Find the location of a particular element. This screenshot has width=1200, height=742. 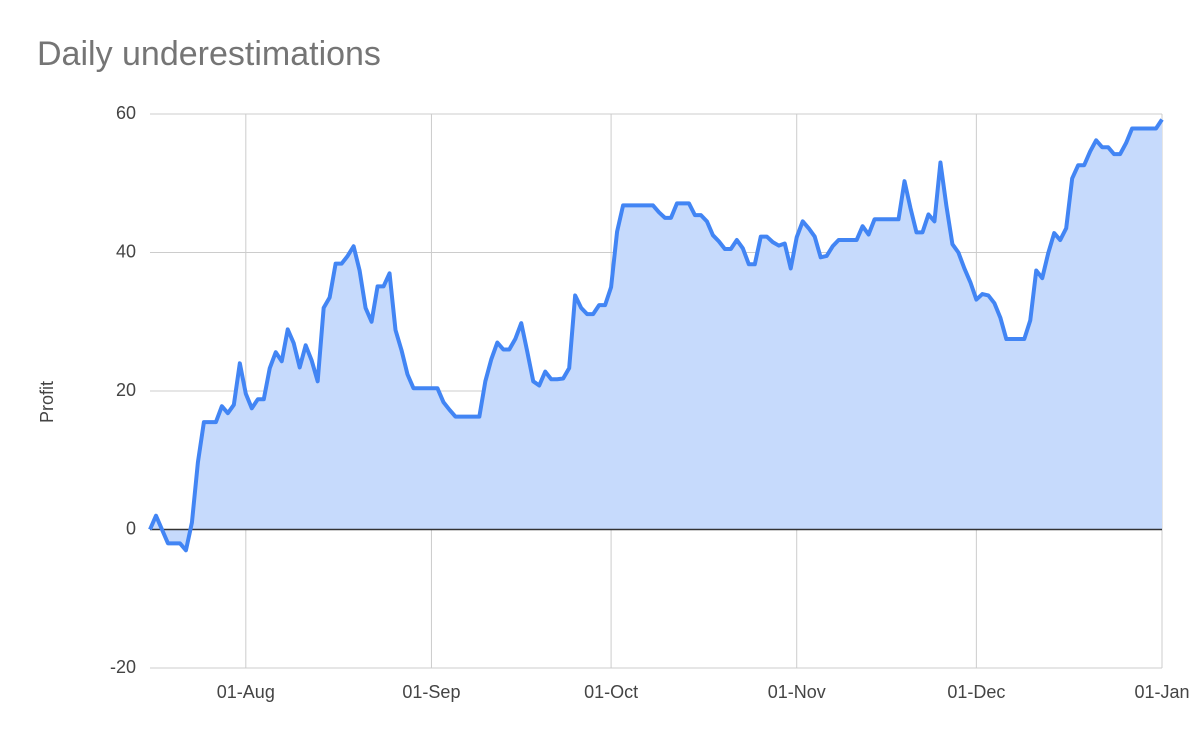

x-tick-label: 01-Oct is located at coordinates (611, 692).